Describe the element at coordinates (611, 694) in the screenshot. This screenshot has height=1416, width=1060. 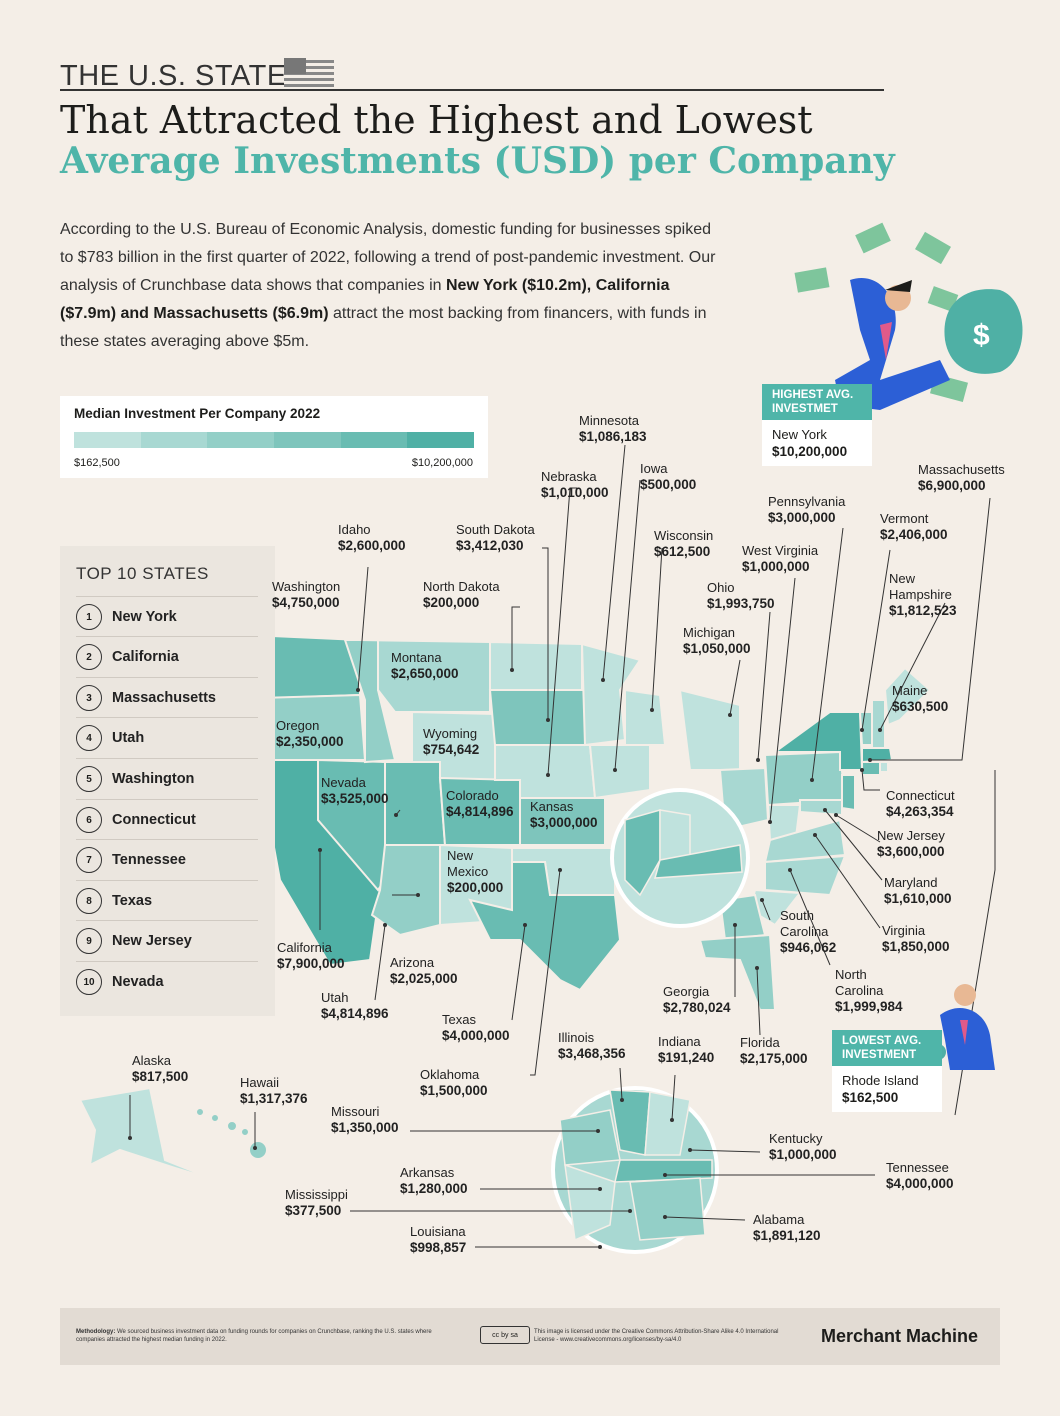
I see `state-minnesota` at that location.